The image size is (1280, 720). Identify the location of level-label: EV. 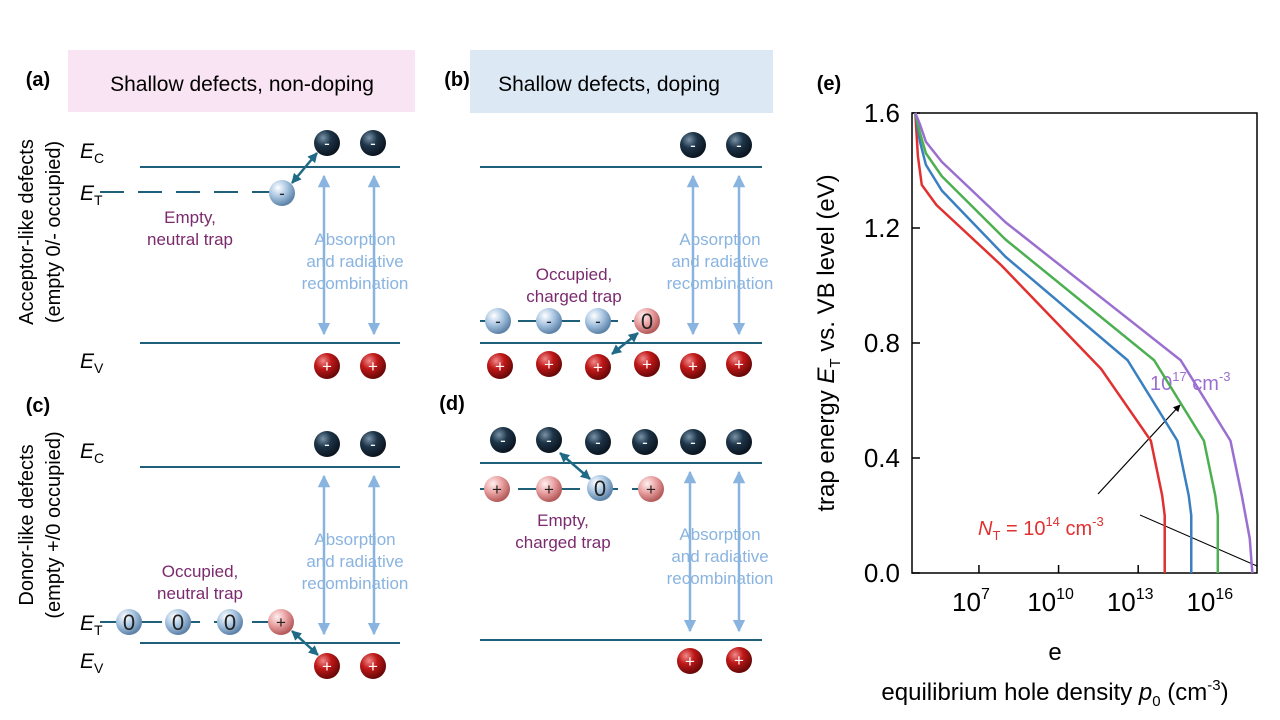
(92, 363).